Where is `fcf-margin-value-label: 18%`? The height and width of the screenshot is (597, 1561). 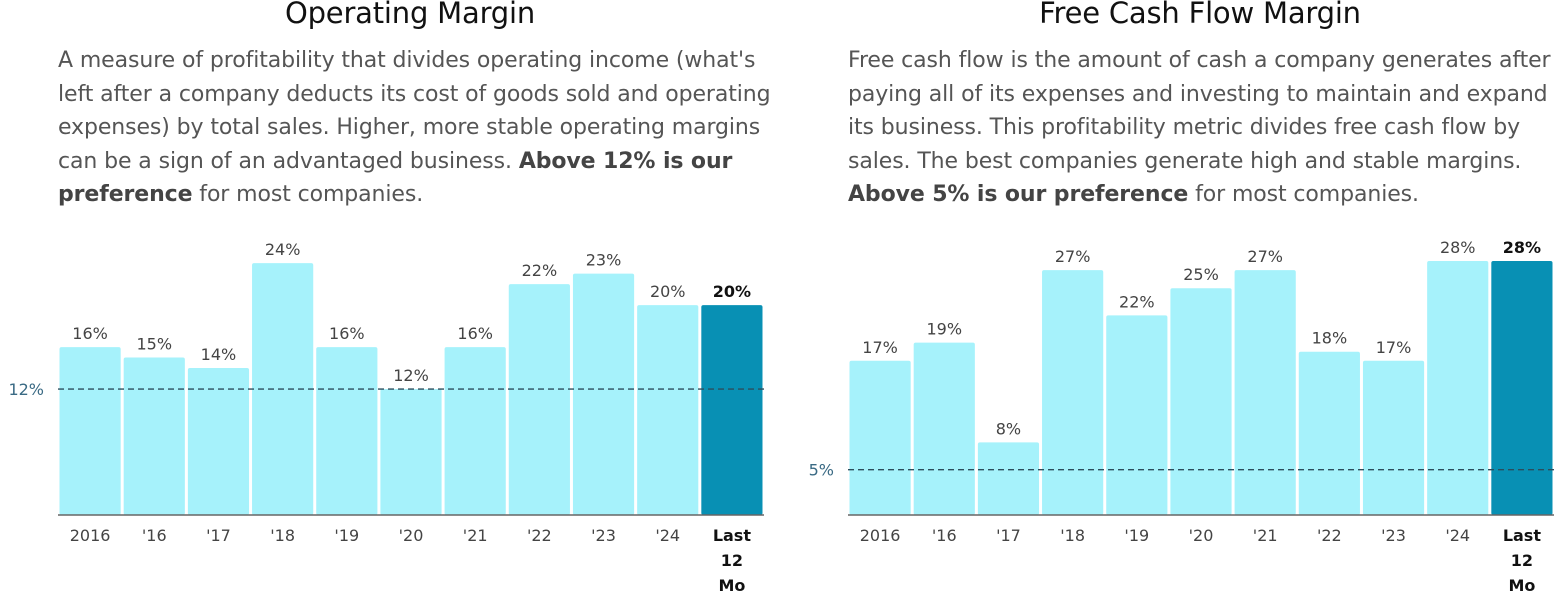
fcf-margin-value-label: 18% is located at coordinates (1330, 338).